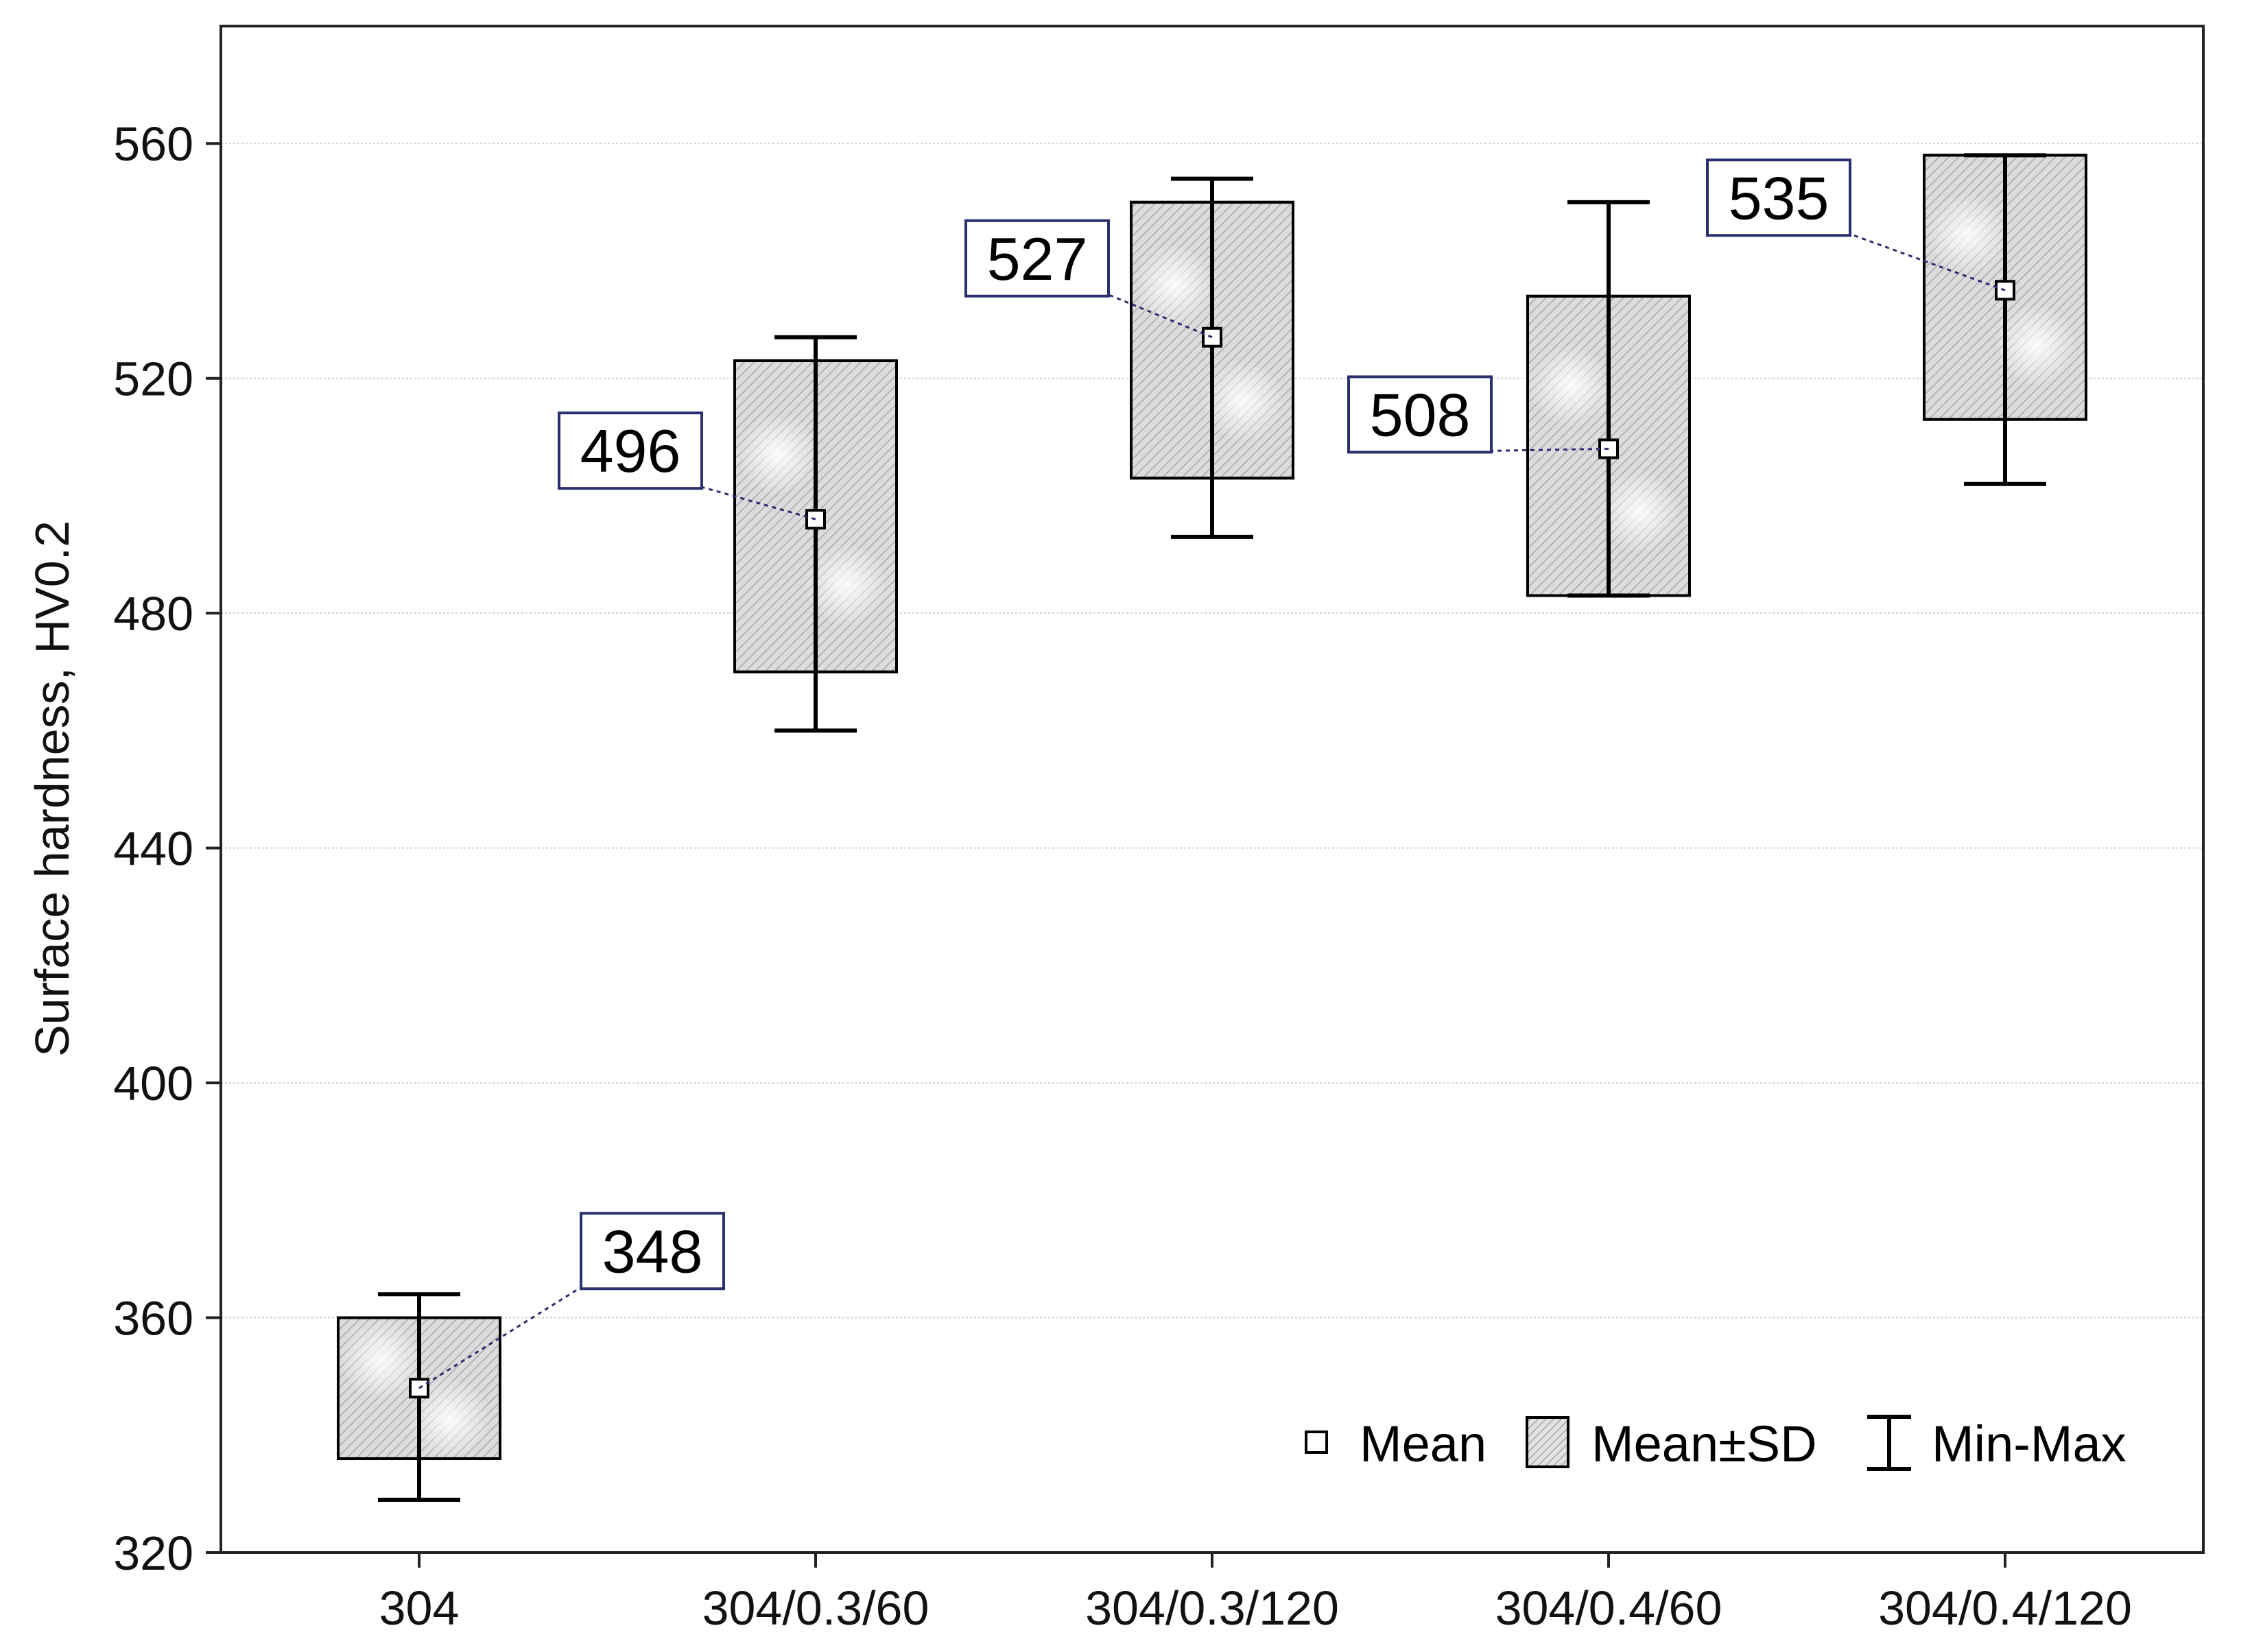 The height and width of the screenshot is (1652, 2263). I want to click on y-tick-label: 400, so click(153, 1083).